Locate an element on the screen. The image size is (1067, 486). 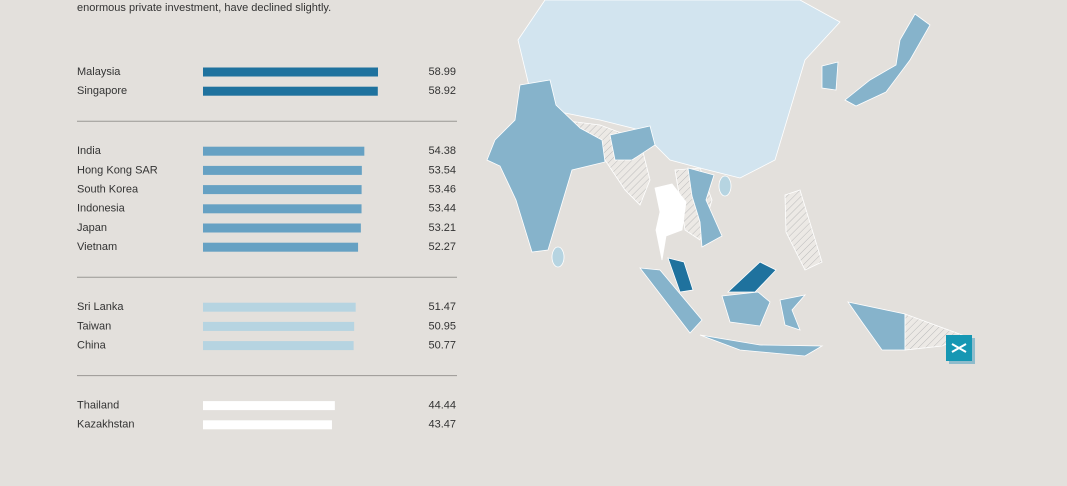
value-label: 53.46 is located at coordinates (442, 190).